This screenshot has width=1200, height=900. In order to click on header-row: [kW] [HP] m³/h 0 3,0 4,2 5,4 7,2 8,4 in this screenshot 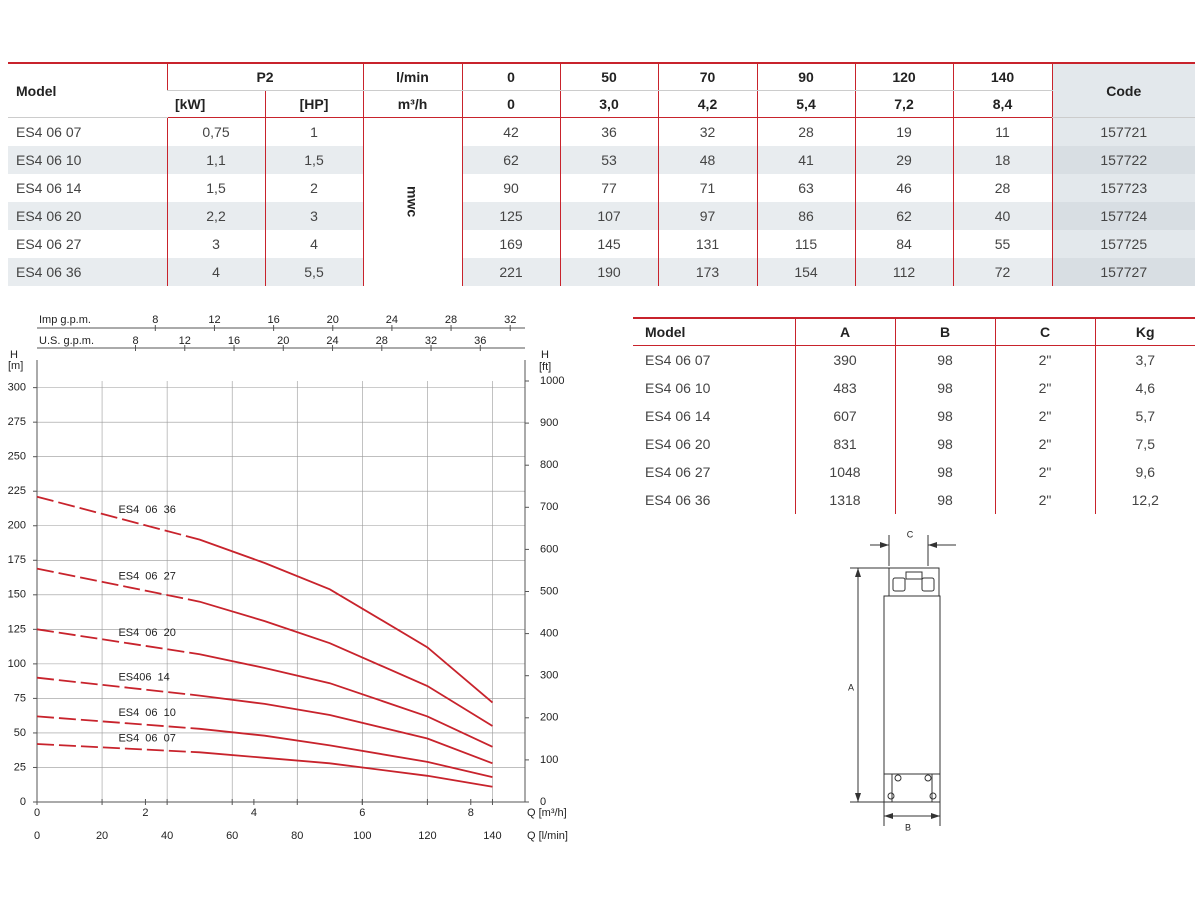, I will do `click(601, 104)`.